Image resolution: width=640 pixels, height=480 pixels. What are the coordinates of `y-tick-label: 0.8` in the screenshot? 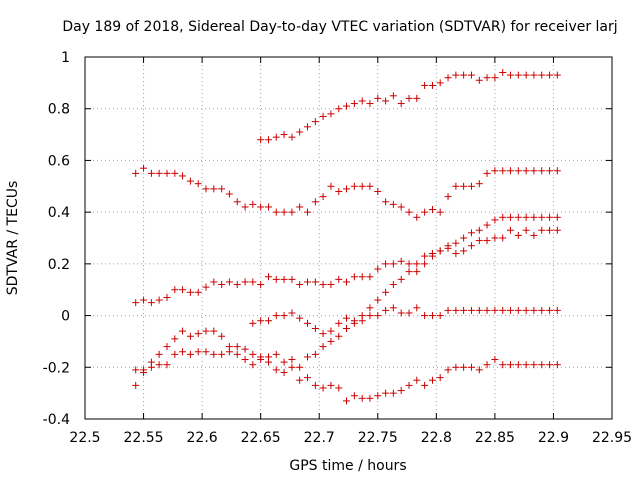 It's located at (59, 110).